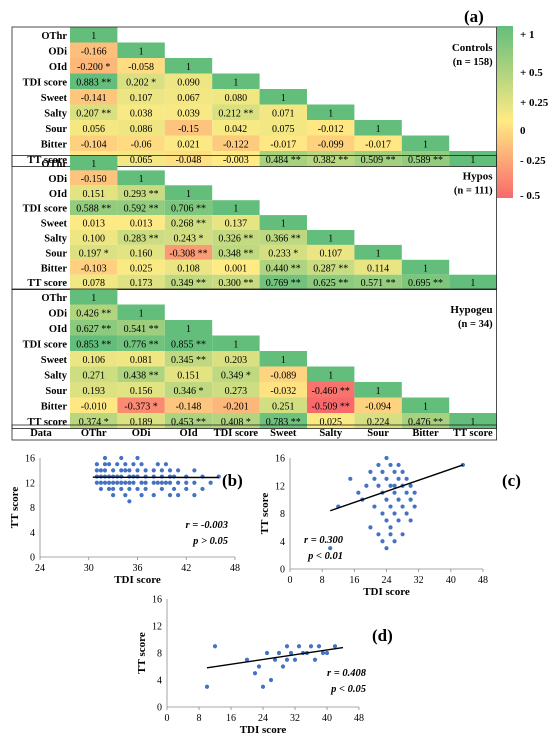 The width and height of the screenshot is (550, 741). What do you see at coordinates (451, 580) in the screenshot?
I see `x-tick-label: 40` at bounding box center [451, 580].